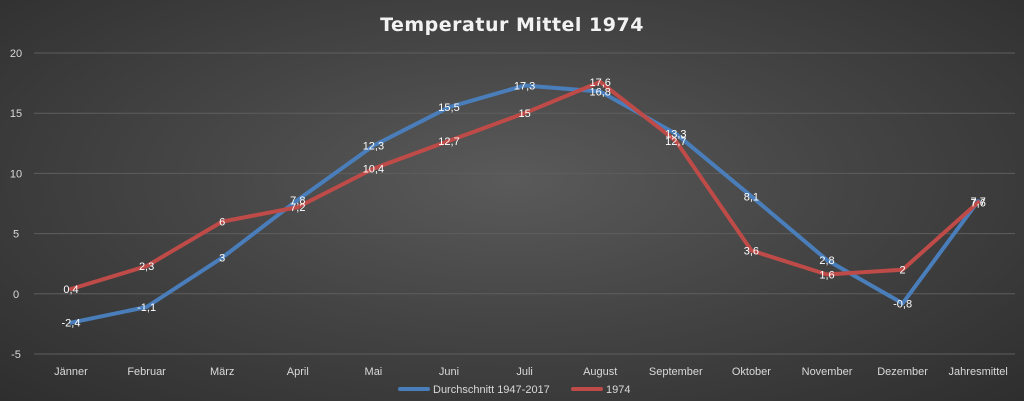 The width and height of the screenshot is (1024, 401). What do you see at coordinates (449, 372) in the screenshot?
I see `x-tick-label: Juni` at bounding box center [449, 372].